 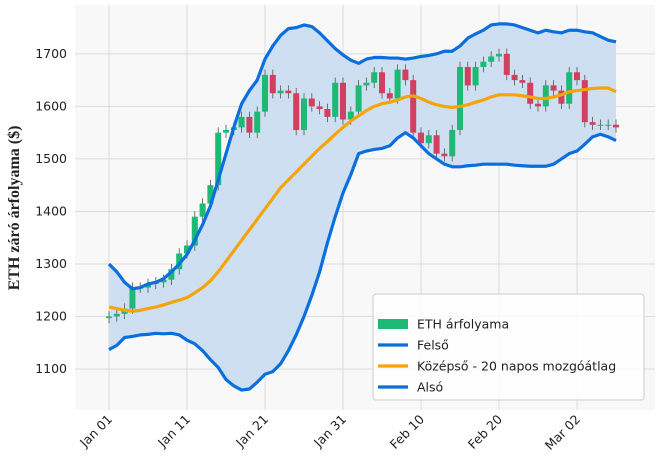 What do you see at coordinates (14, 208) in the screenshot?
I see `y-axis-label: ETH záró árfolyama ($)` at bounding box center [14, 208].